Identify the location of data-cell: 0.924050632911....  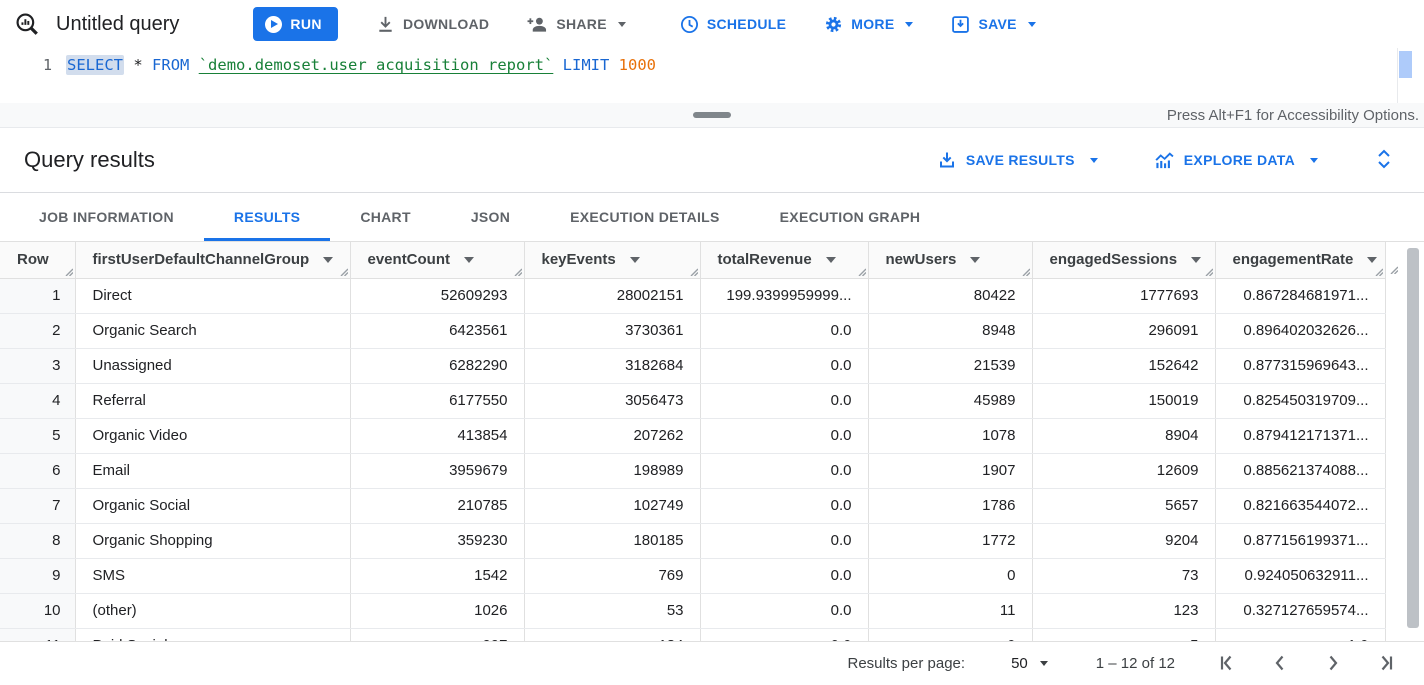
(1300, 576).